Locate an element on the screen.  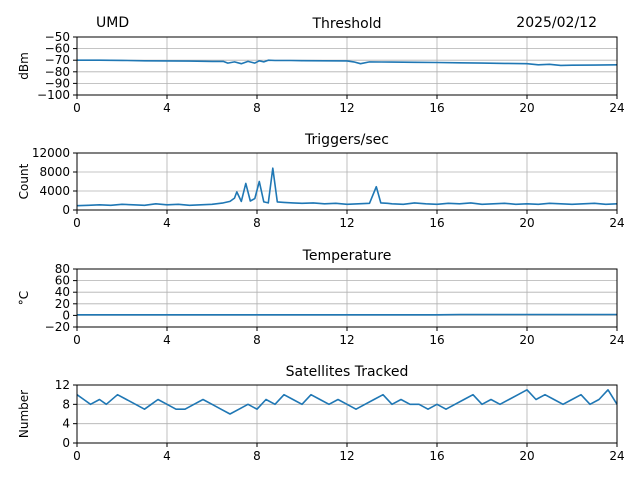
date-label: 2025/02/12 is located at coordinates (556, 23).